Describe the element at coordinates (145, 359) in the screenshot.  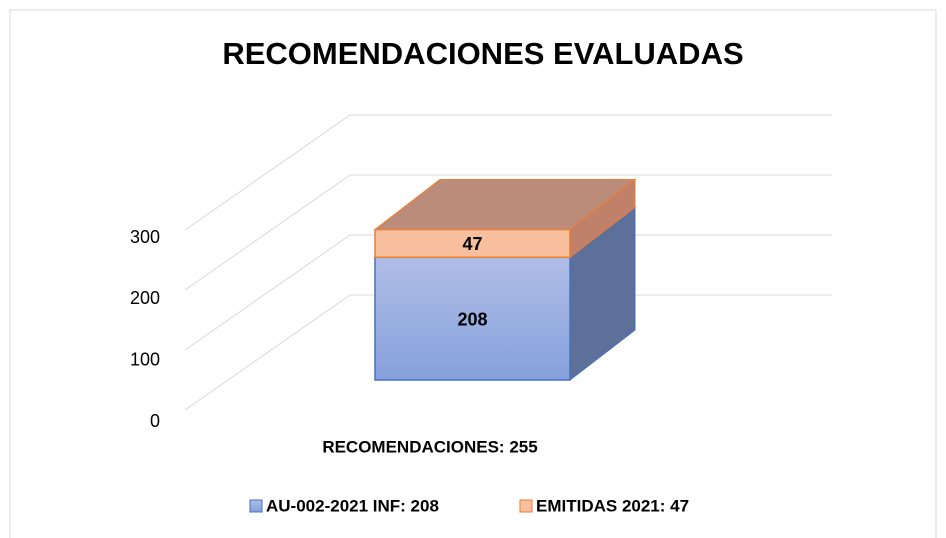
I see `y-tick-label: 100` at that location.